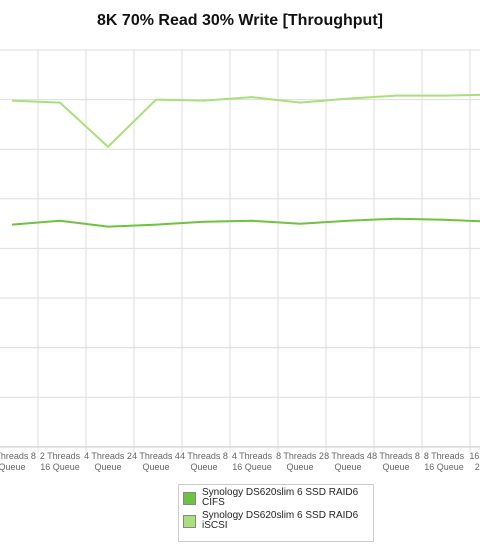 Image resolution: width=480 pixels, height=550 pixels. I want to click on x-tick-label: 4 Threads 8 Queue, so click(204, 461).